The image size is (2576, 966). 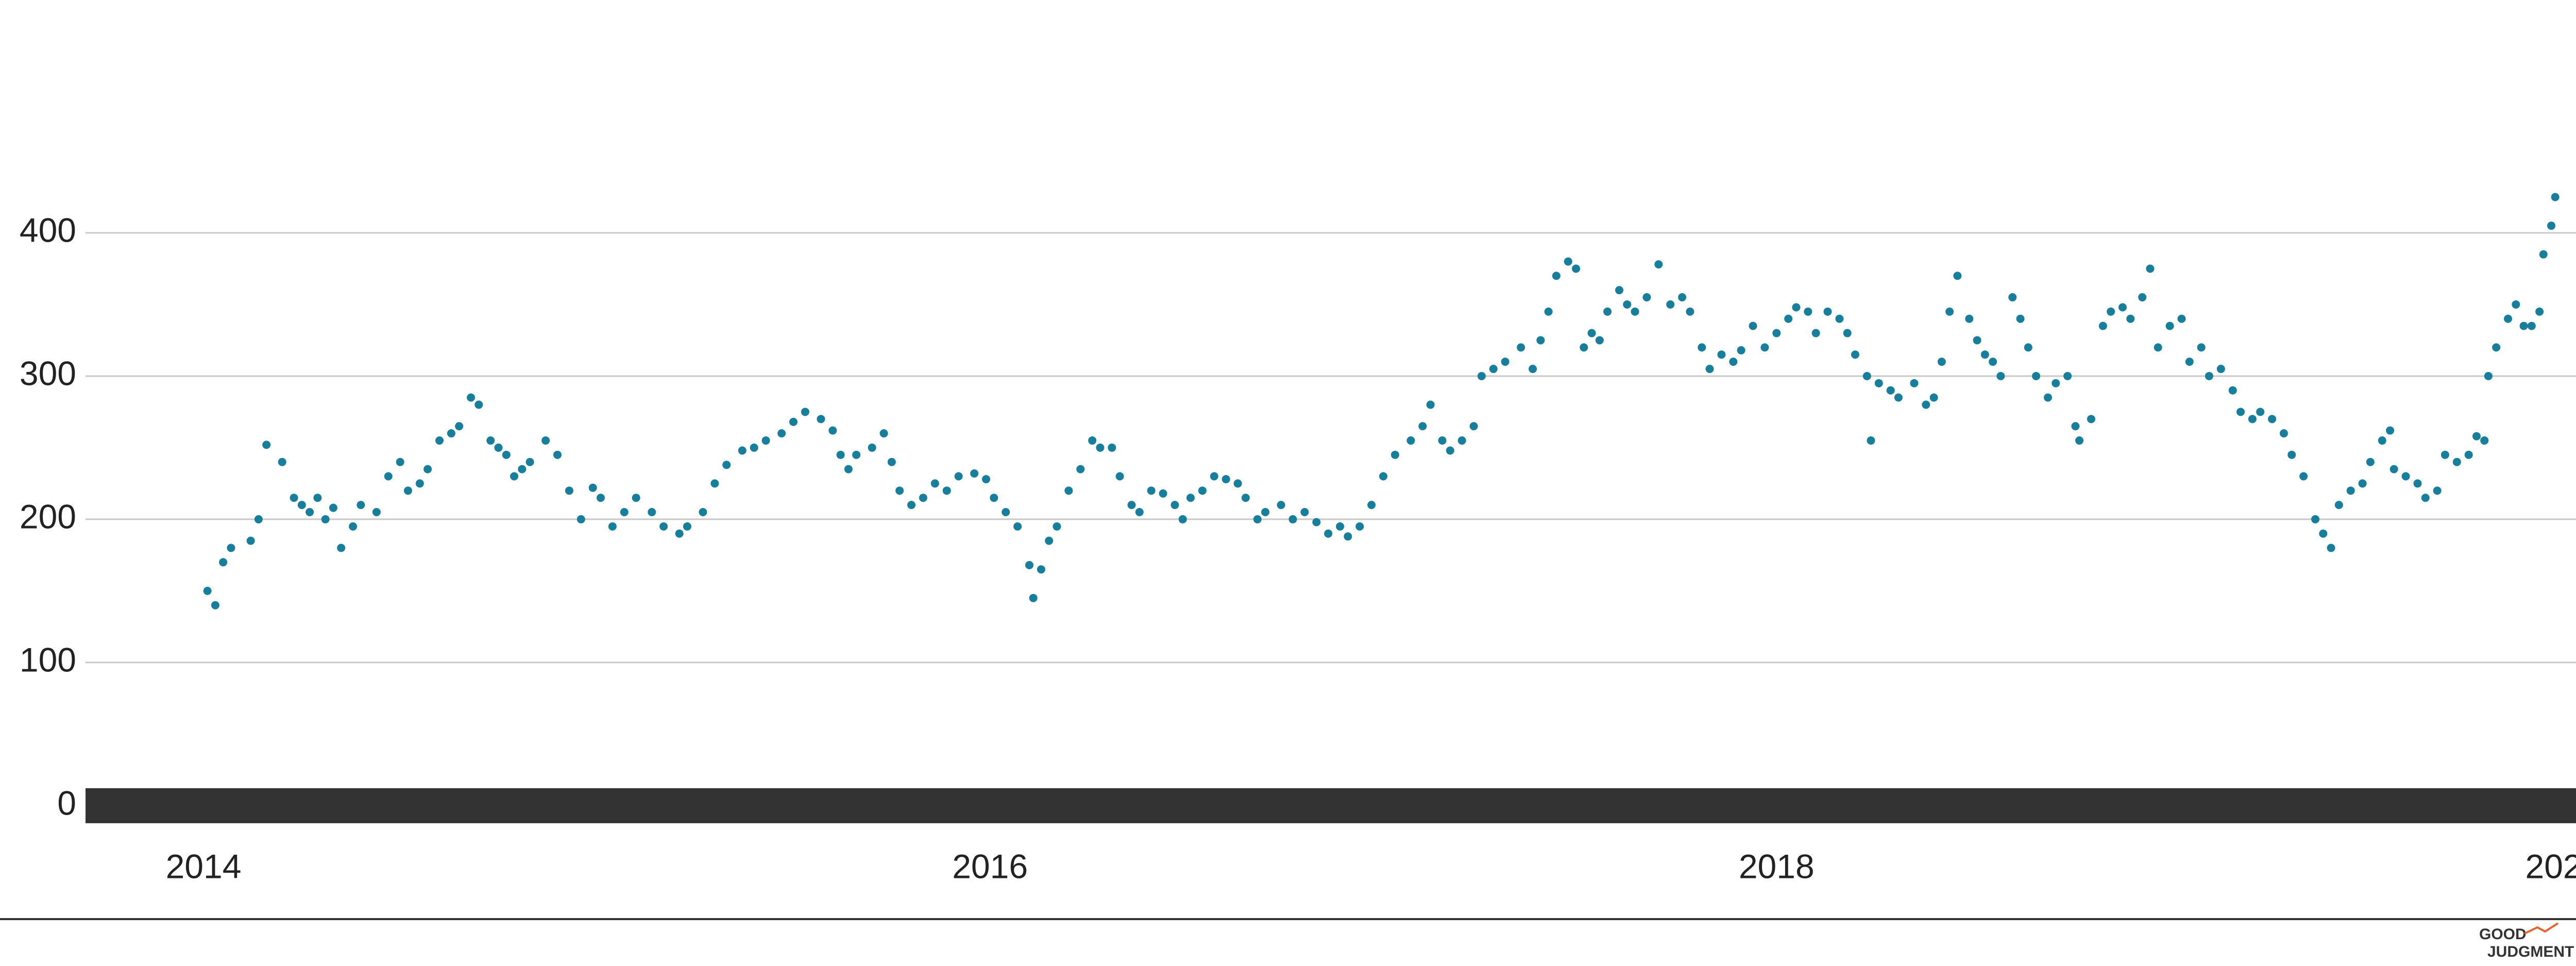 What do you see at coordinates (66, 803) in the screenshot?
I see `y-tick-label: 0` at bounding box center [66, 803].